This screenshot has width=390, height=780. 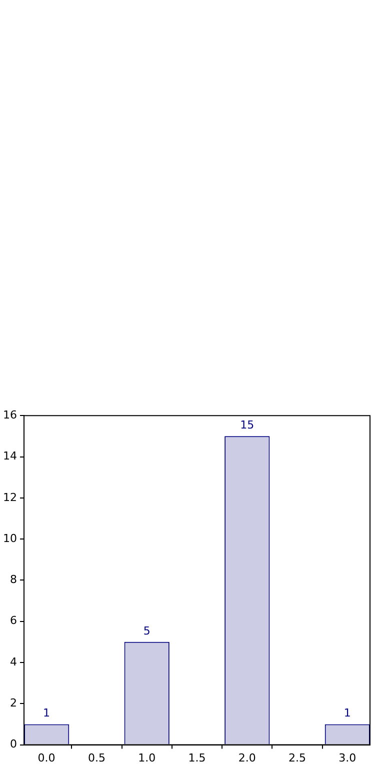 I want to click on y-tick-label: 6, so click(x=13, y=621).